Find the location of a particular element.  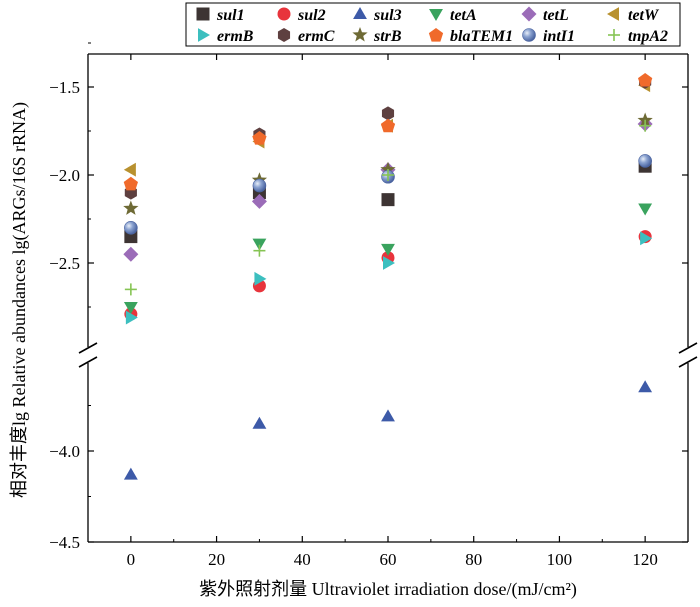

legend-label-teta: tetA is located at coordinates (463, 15).